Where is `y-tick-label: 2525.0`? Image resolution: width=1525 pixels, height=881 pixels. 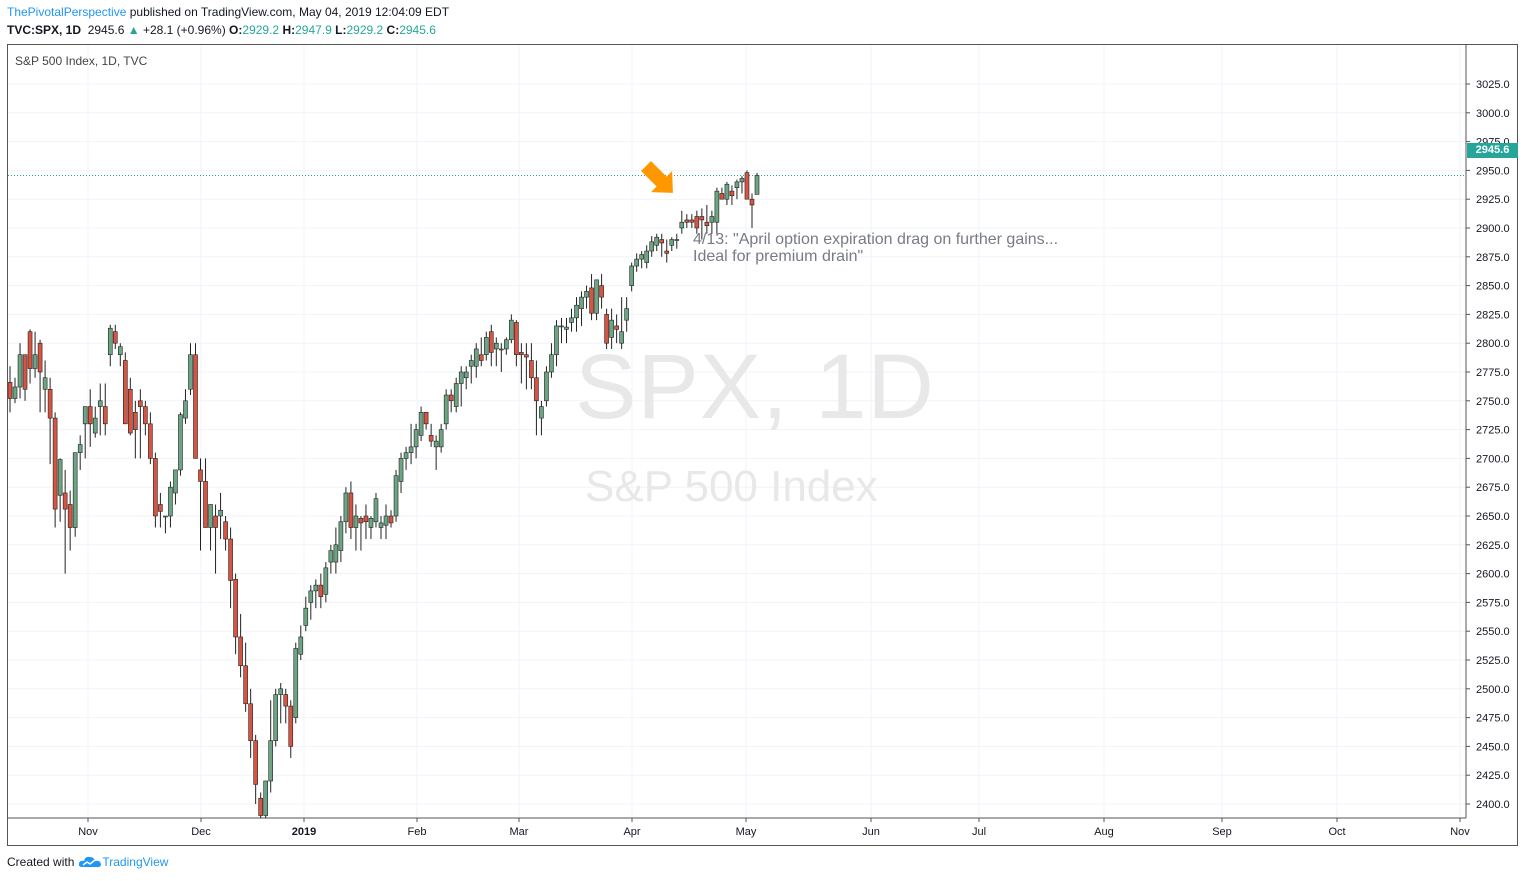 y-tick-label: 2525.0 is located at coordinates (1493, 661).